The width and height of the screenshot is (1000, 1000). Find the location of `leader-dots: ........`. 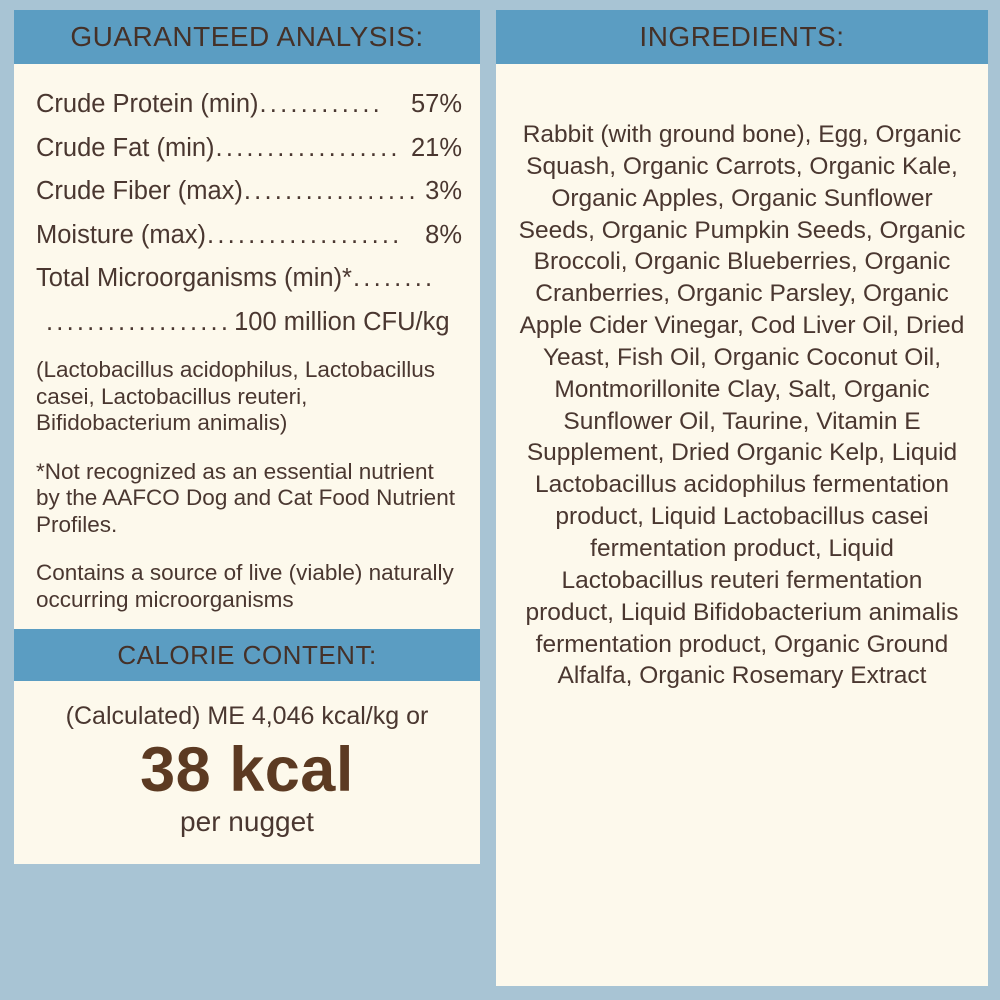

leader-dots: ........ is located at coordinates (394, 279).